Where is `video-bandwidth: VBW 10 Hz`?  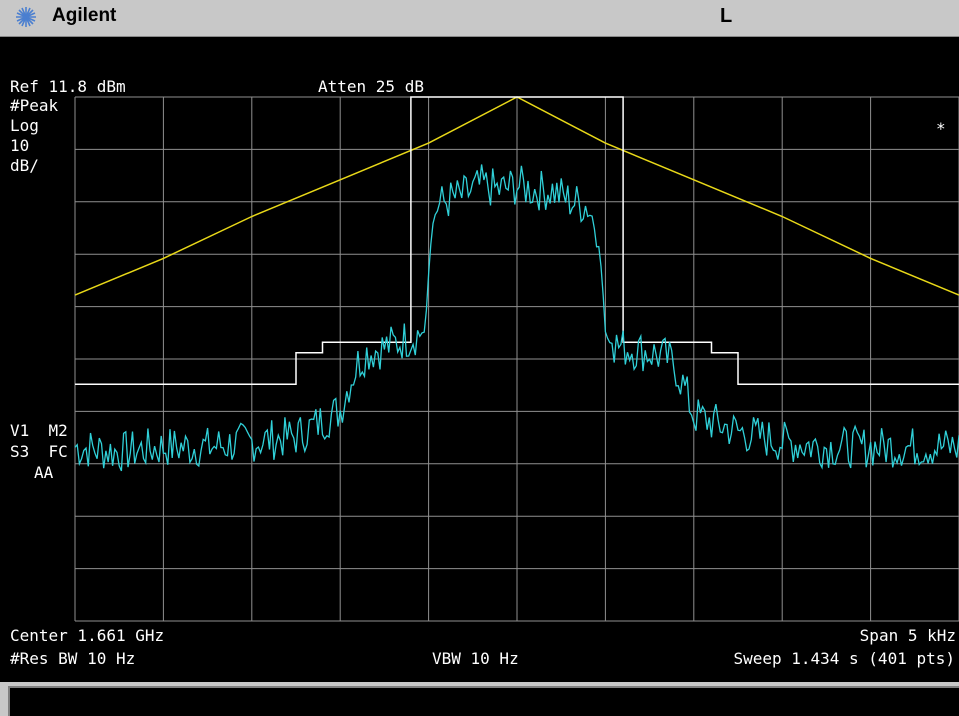 video-bandwidth: VBW 10 Hz is located at coordinates (475, 658).